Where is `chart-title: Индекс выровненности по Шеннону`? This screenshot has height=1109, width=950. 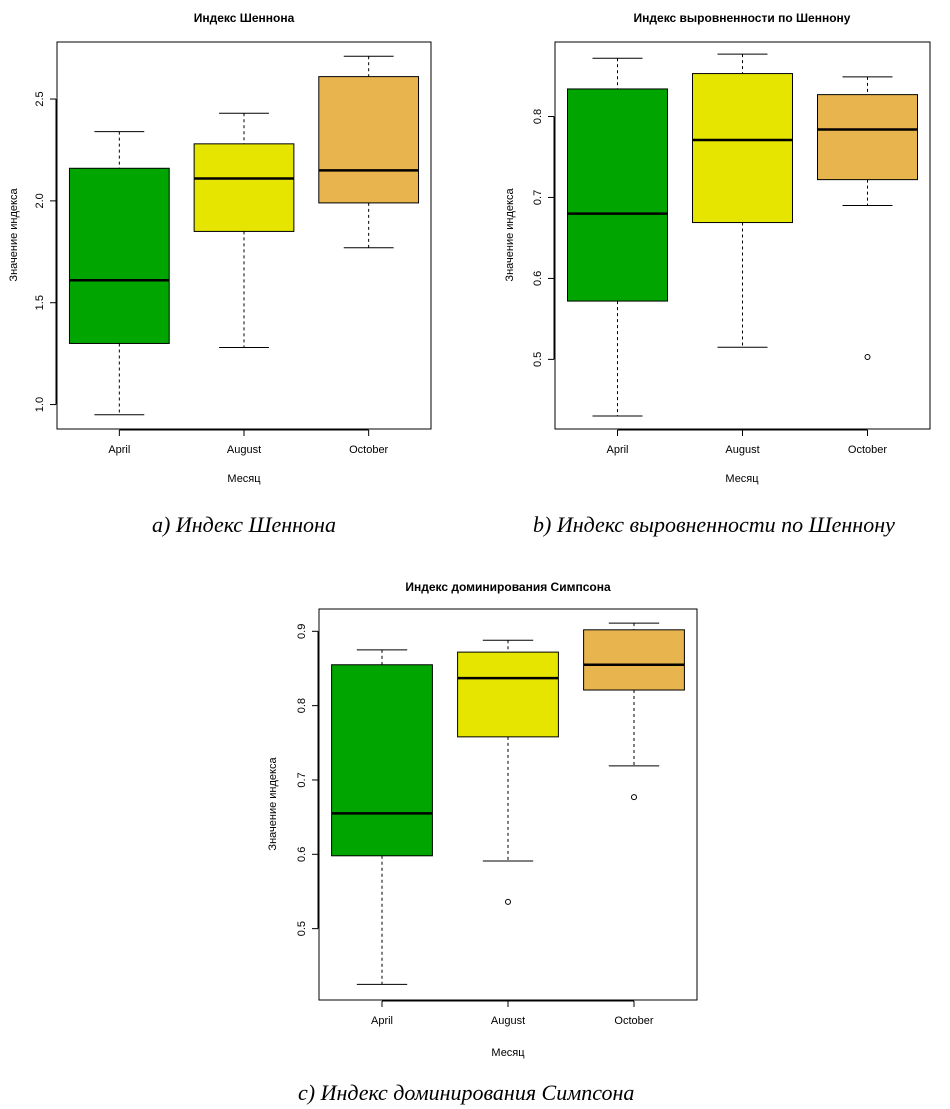
chart-title: Индекс выровненности по Шеннону is located at coordinates (742, 18).